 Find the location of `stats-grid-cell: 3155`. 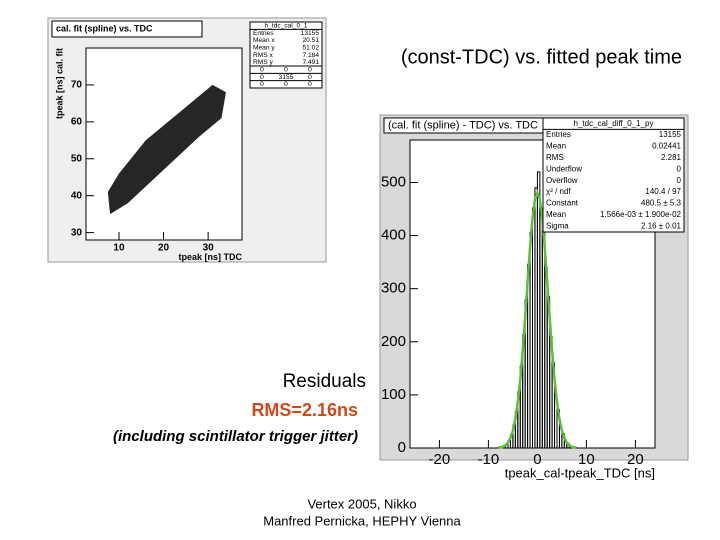

stats-grid-cell: 3155 is located at coordinates (286, 77).